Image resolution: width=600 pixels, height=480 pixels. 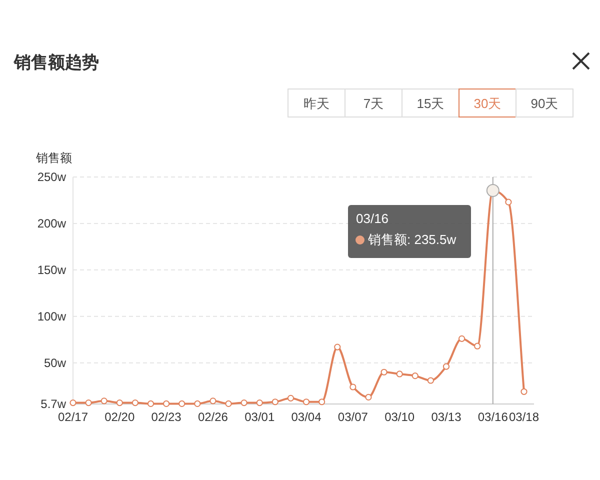 What do you see at coordinates (51, 223) in the screenshot?
I see `y-tick-label: 200w` at bounding box center [51, 223].